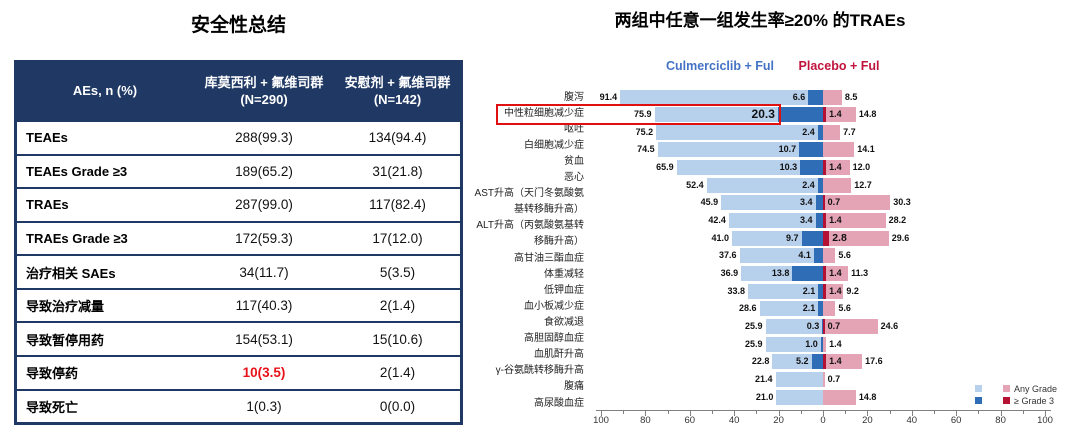  Describe the element at coordinates (638, 114) in the screenshot. I see `highlight-box-neutropenia` at that location.